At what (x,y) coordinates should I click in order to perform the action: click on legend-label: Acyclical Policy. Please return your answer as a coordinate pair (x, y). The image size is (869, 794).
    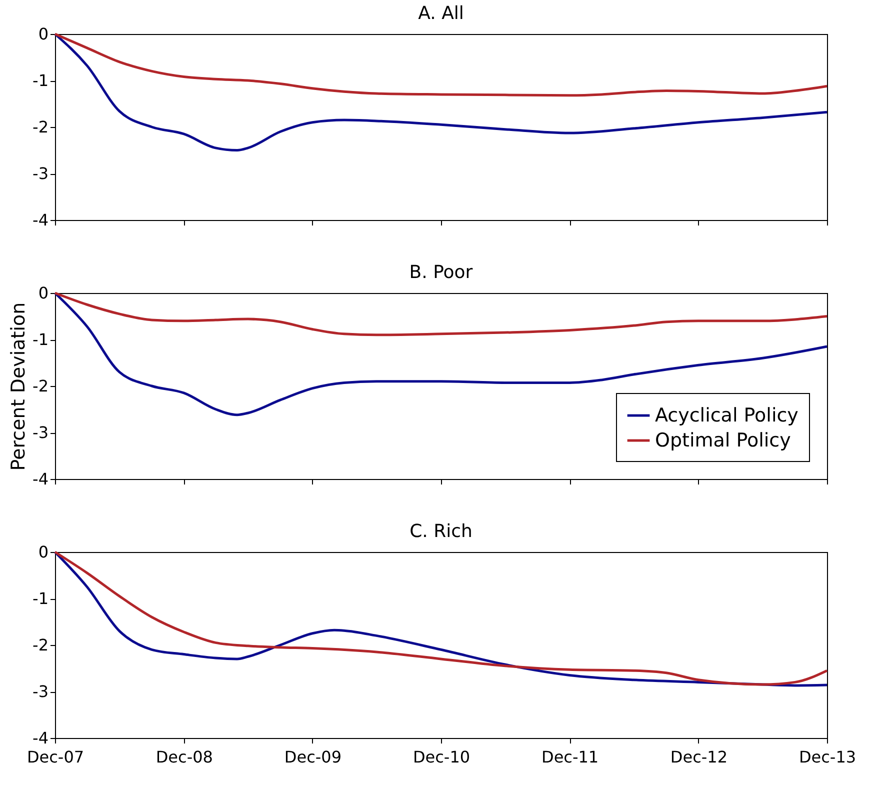
    Looking at the image, I should click on (726, 415).